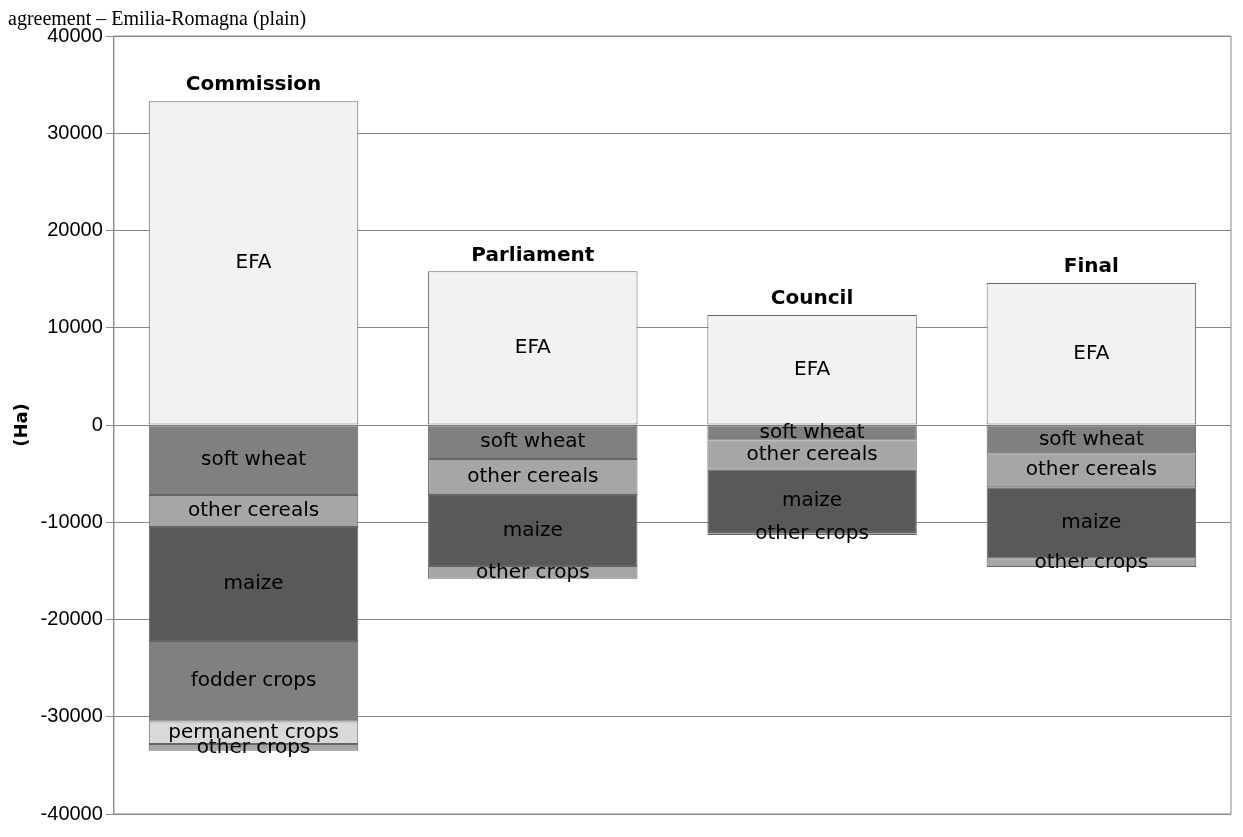  I want to click on series-label: EFA, so click(812, 368).